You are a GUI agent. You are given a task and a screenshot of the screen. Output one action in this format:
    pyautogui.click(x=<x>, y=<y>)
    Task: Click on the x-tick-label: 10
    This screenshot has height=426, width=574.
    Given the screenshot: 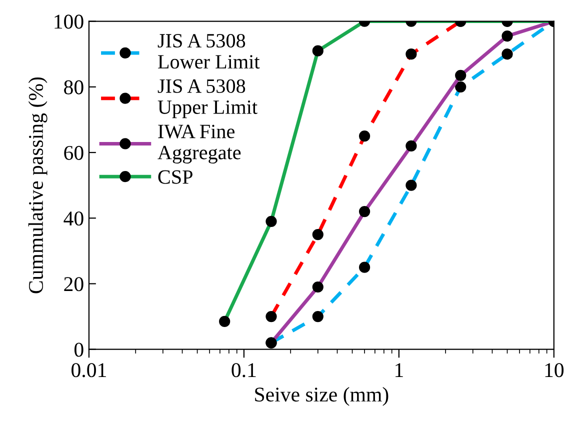 What is the action you would take?
    pyautogui.click(x=554, y=370)
    